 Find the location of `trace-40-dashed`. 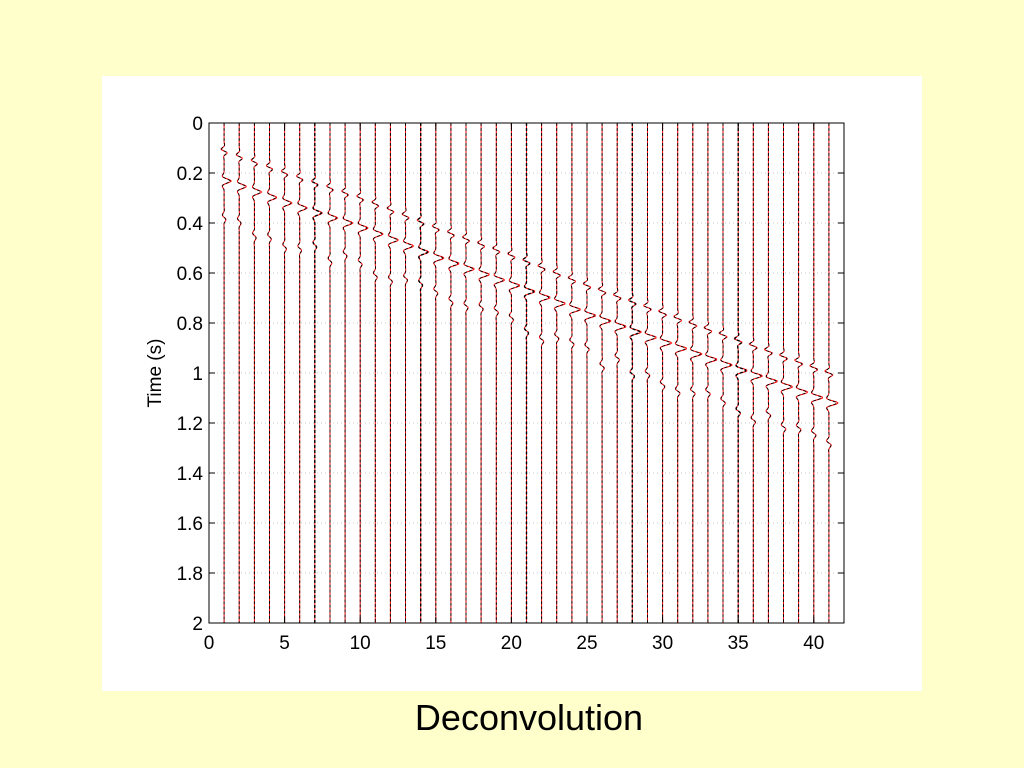

trace-40-dashed is located at coordinates (815, 373).